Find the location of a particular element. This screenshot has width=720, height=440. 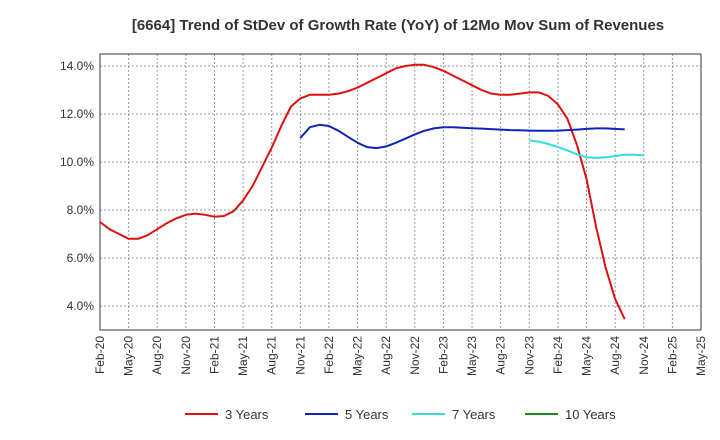

x-tick-label: Nov-24 is located at coordinates (644, 355).